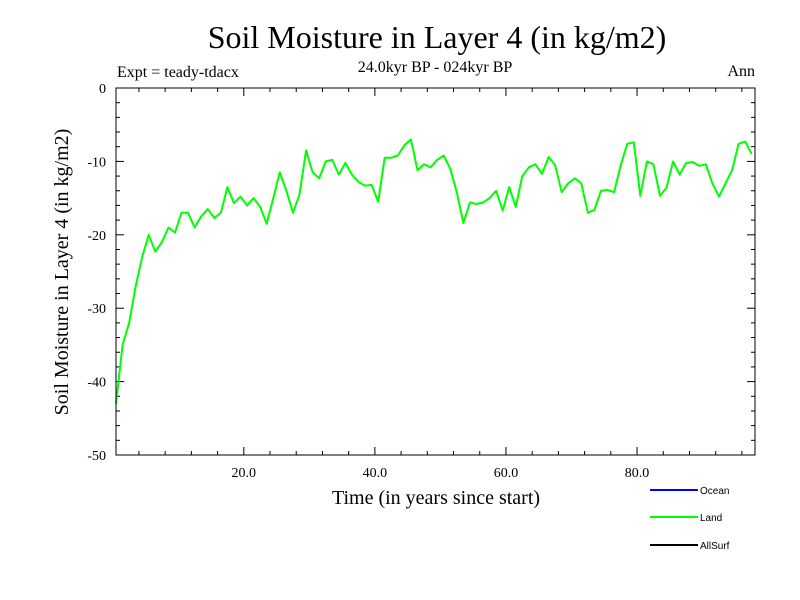 The height and width of the screenshot is (600, 800). Describe the element at coordinates (436, 498) in the screenshot. I see `x-axis-label: Time (in years since start)` at that location.